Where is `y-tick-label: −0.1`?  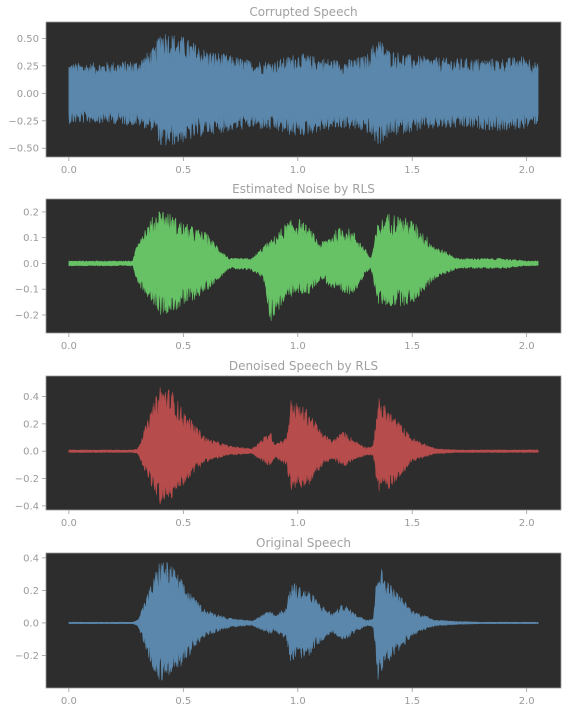
y-tick-label: −0.1 is located at coordinates (27, 290).